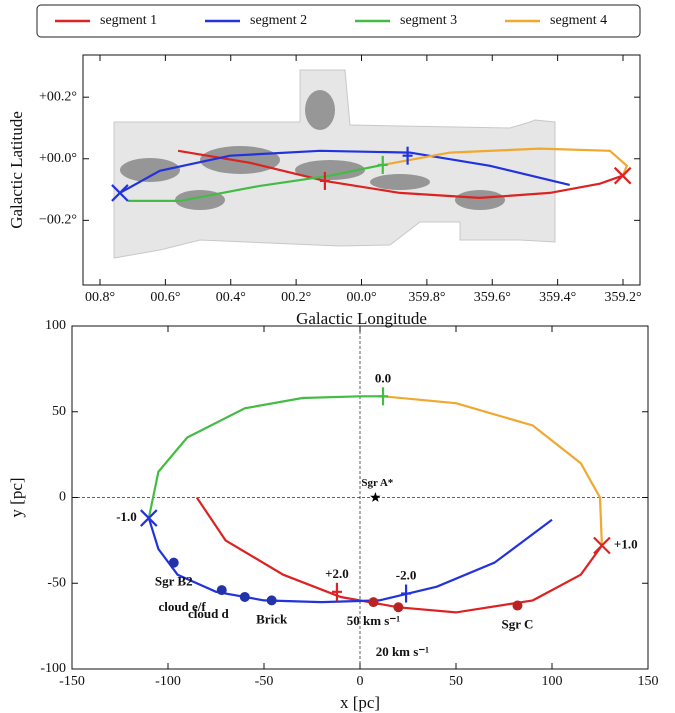 Image resolution: width=675 pixels, height=713 pixels. I want to click on y-tick-label: 0, so click(62, 497).